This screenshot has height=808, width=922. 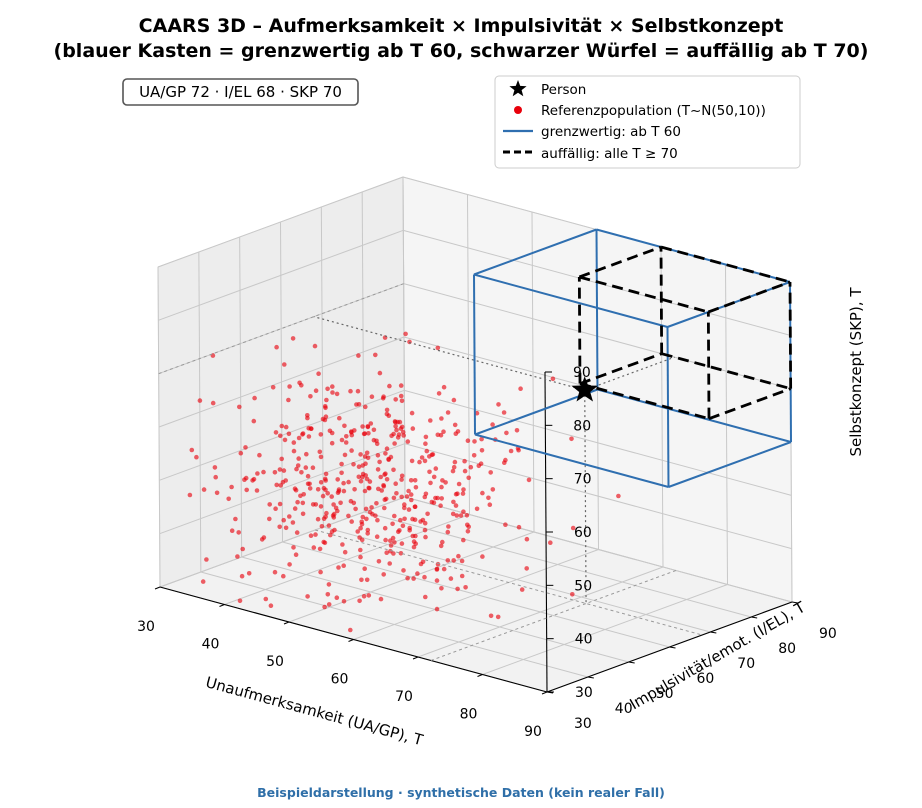 What do you see at coordinates (754, 617) in the screenshot?
I see `y-tick` at bounding box center [754, 617].